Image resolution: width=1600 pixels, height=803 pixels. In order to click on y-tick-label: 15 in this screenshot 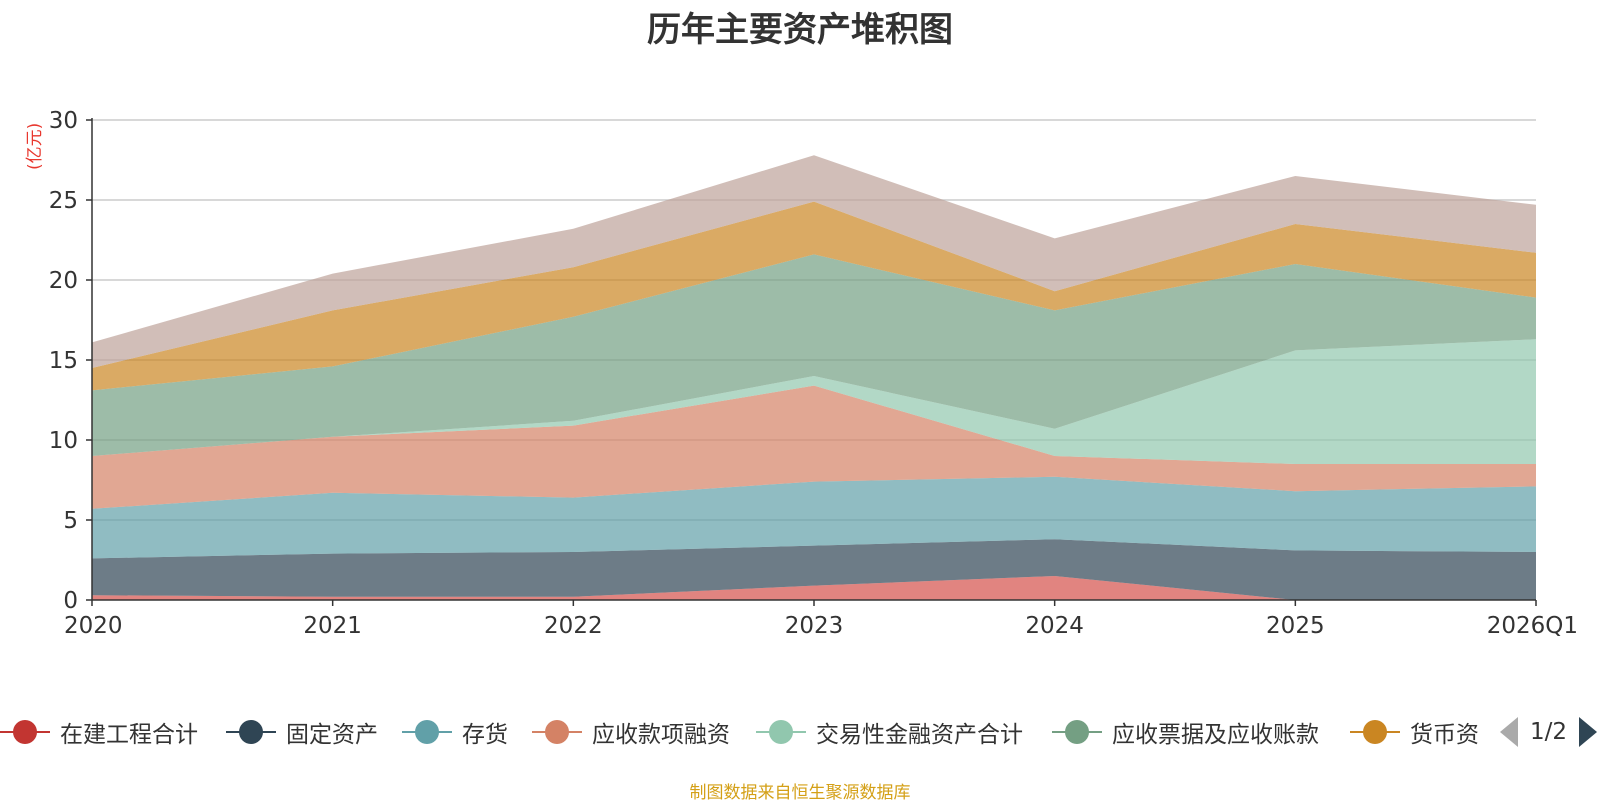, I will do `click(63, 361)`.